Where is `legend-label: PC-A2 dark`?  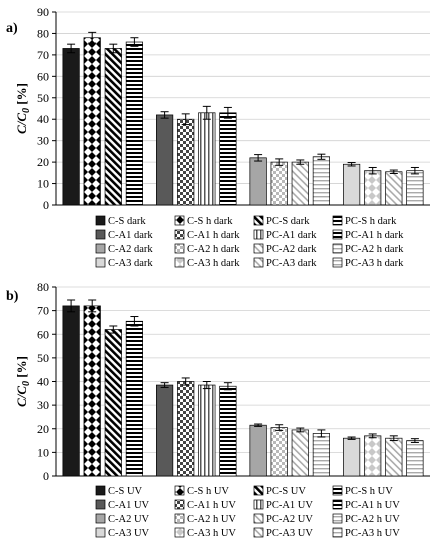 legend-label: PC-A2 dark is located at coordinates (291, 249).